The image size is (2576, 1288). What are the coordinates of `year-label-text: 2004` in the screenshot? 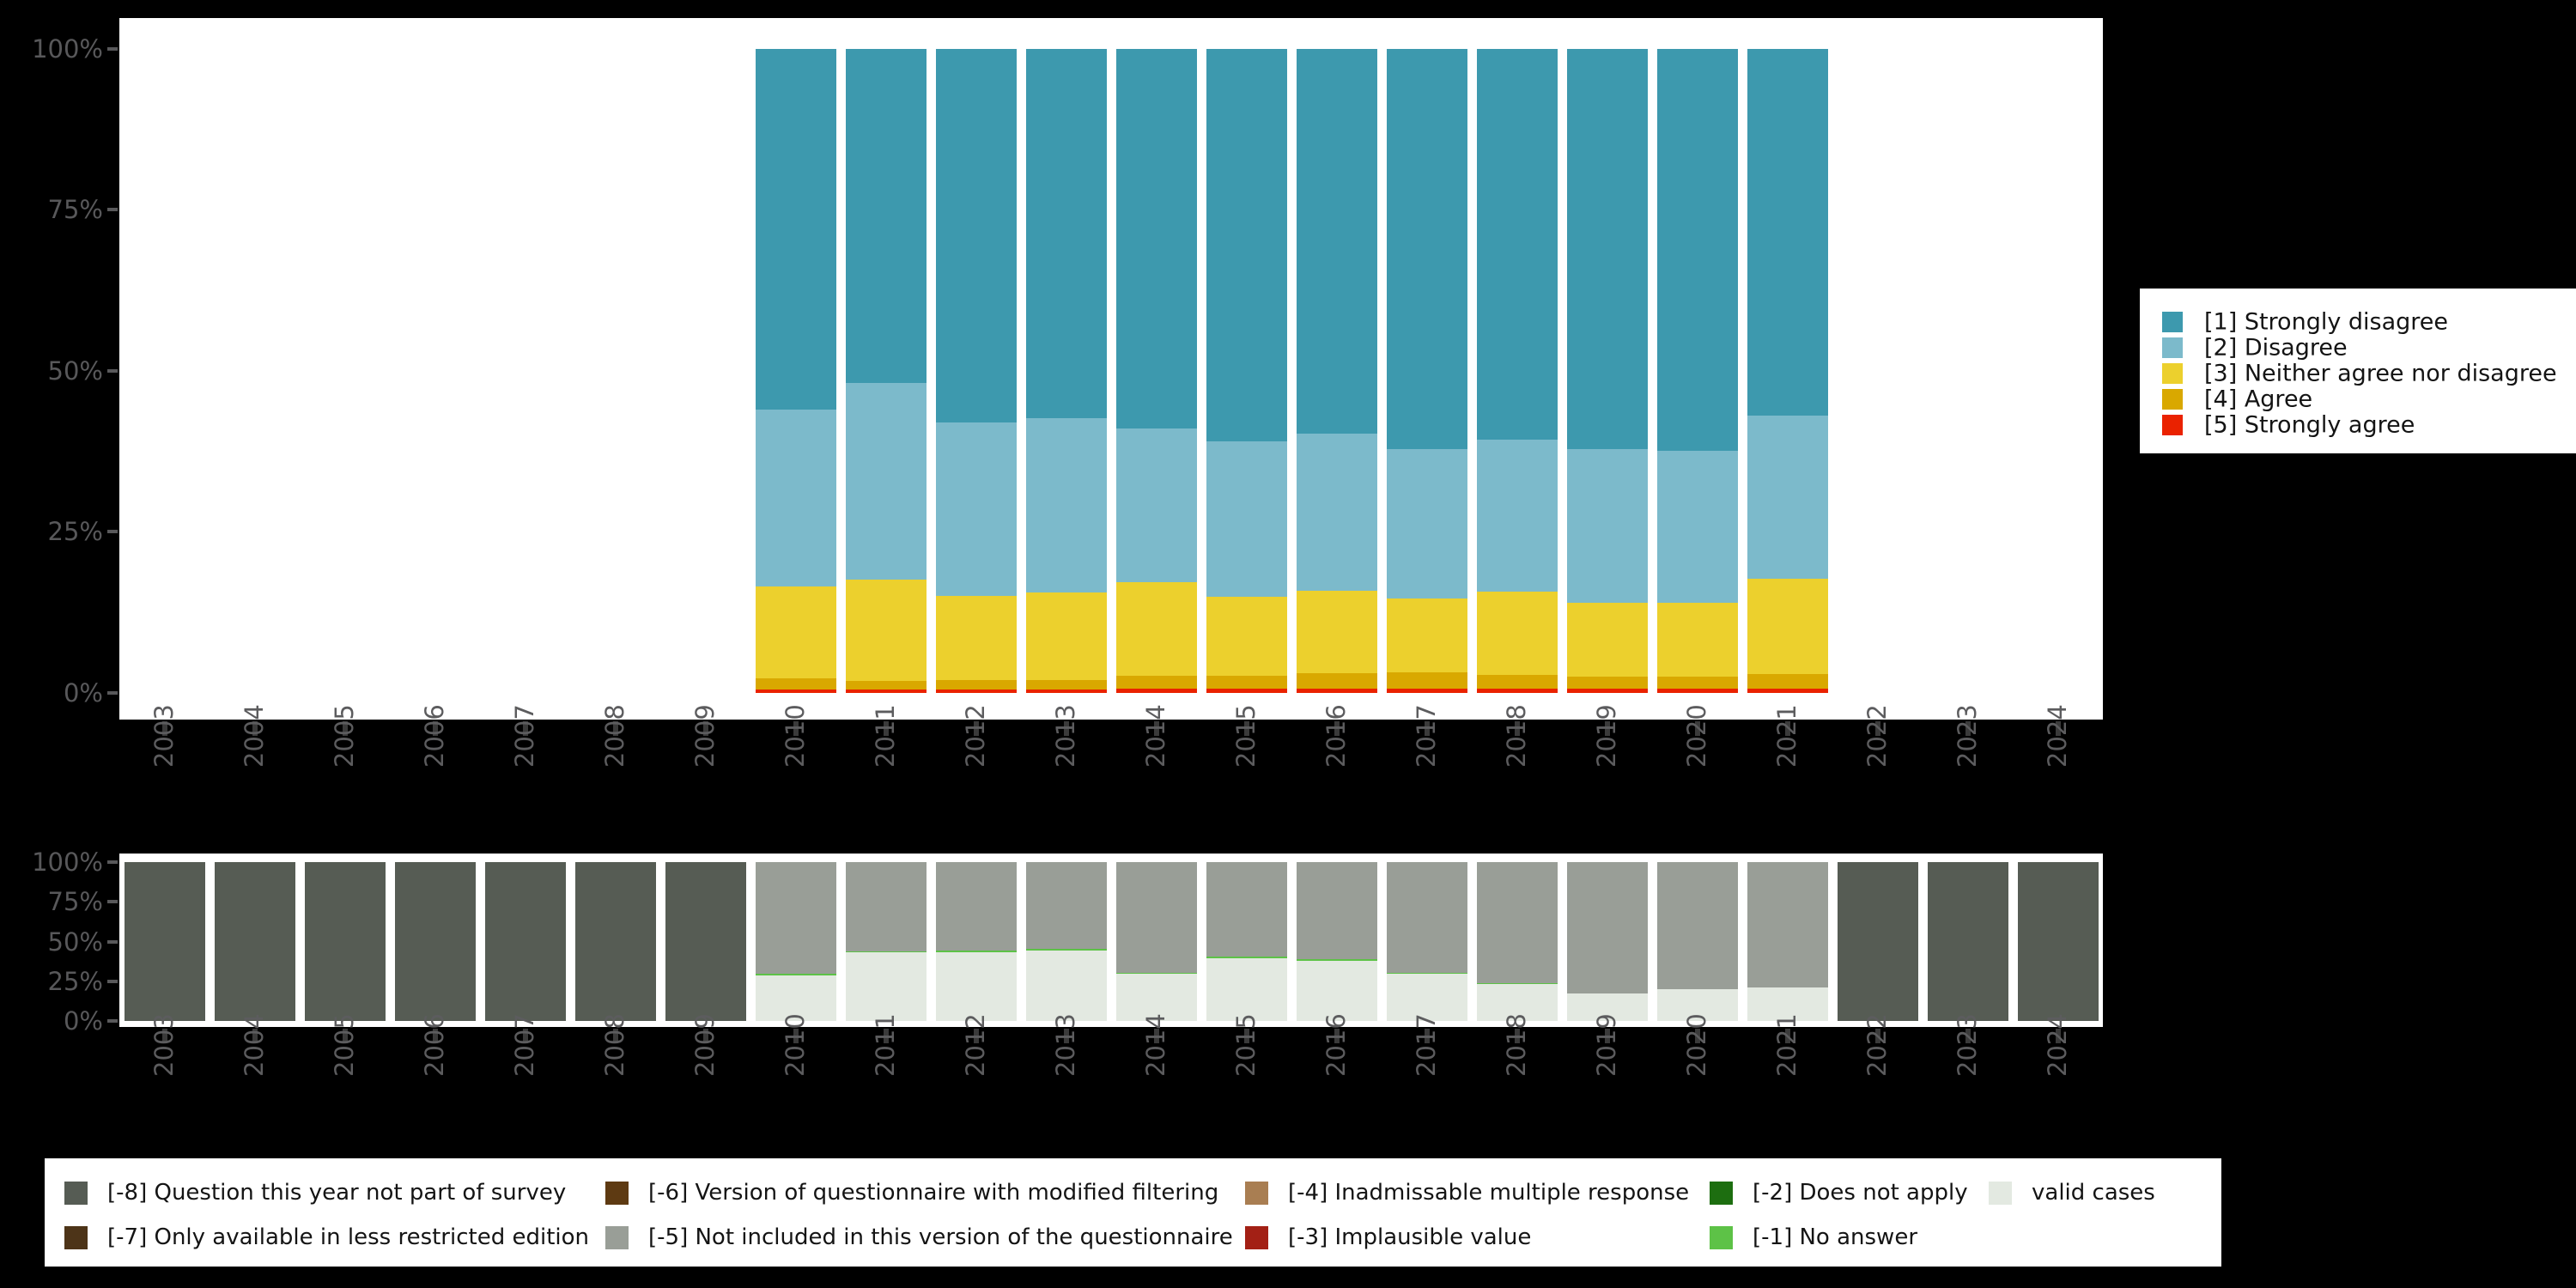 It's located at (254, 1045).